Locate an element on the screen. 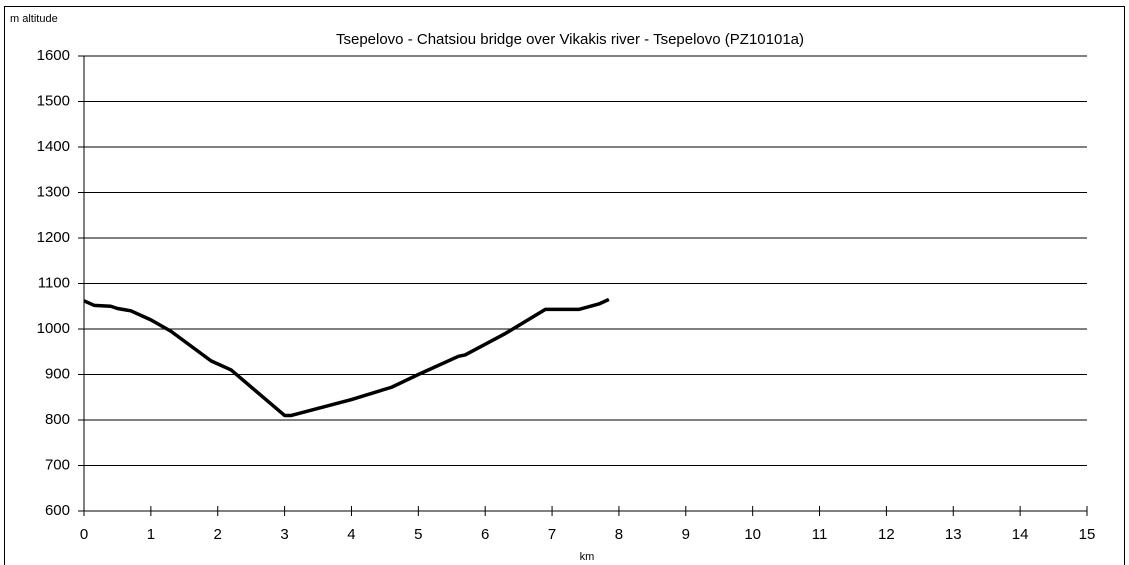  x-tick-label: 12 is located at coordinates (886, 534).